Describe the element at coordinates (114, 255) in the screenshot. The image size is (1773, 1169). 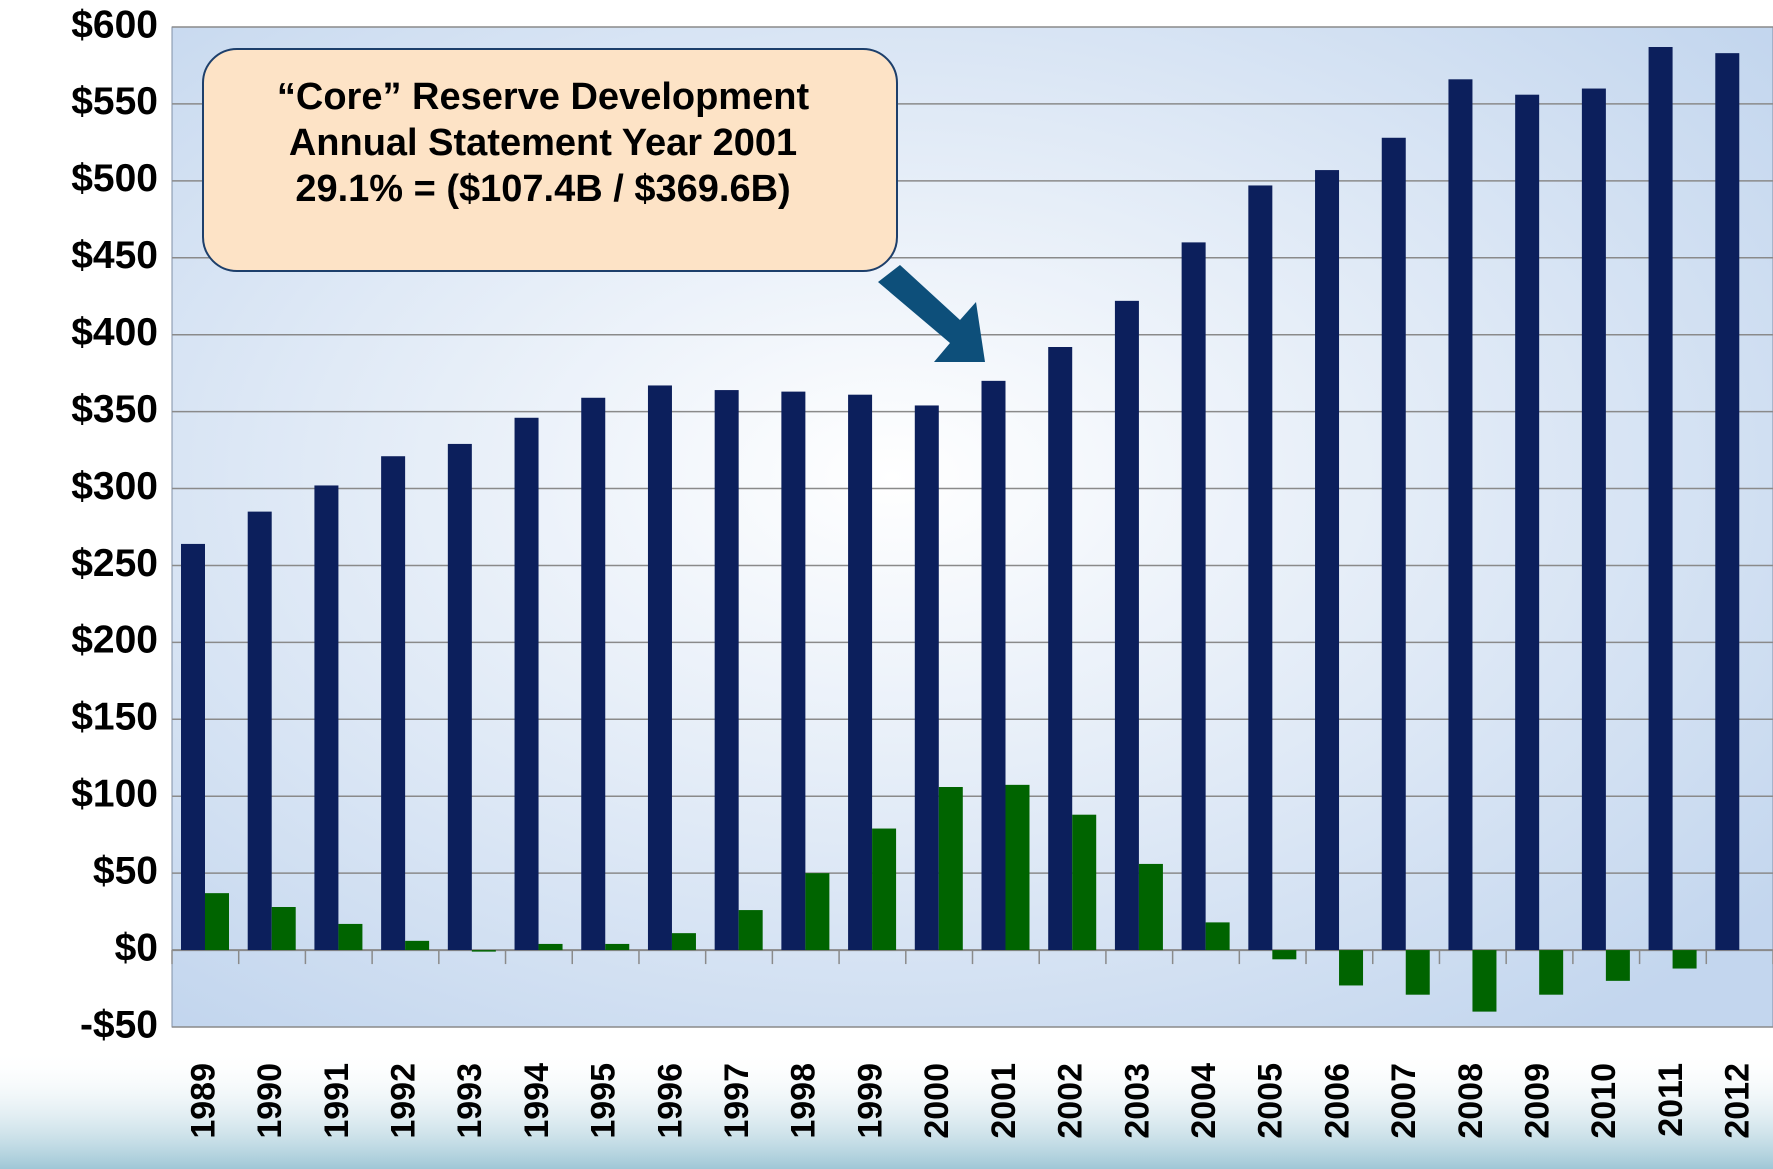
I see `y-tick-label: $450` at that location.